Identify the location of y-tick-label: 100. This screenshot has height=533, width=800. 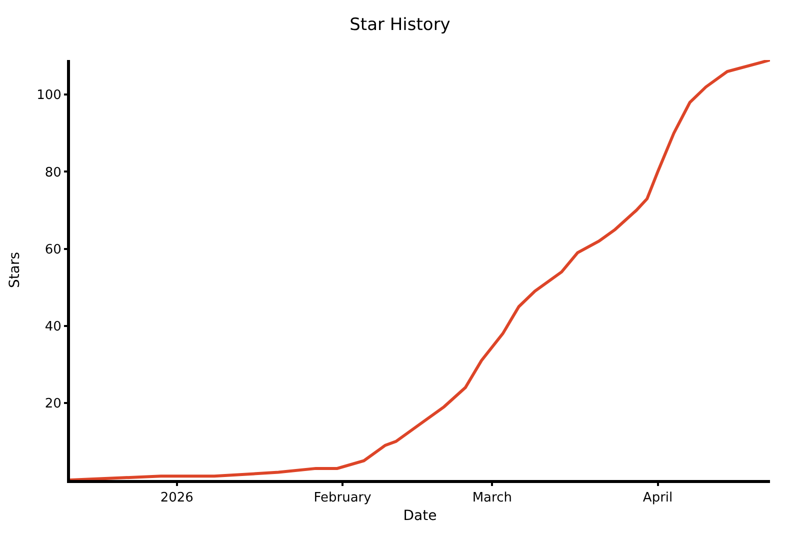
(49, 96).